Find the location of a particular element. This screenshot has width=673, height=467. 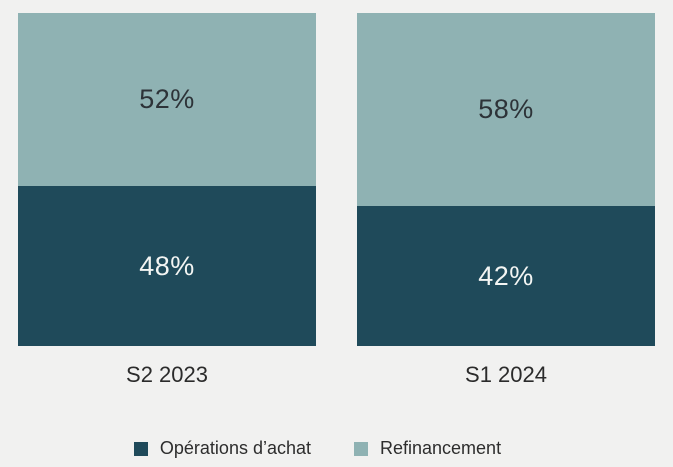

data-label-refinancement: 52% is located at coordinates (167, 99).